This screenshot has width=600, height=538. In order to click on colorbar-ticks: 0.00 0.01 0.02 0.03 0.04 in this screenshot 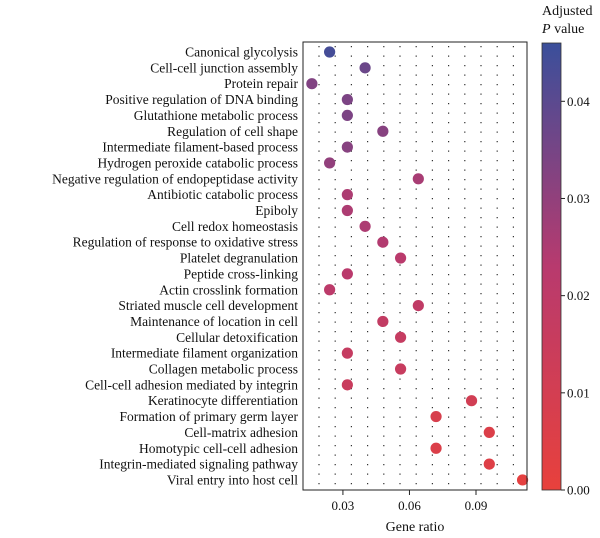, I will do `click(575, 296)`.